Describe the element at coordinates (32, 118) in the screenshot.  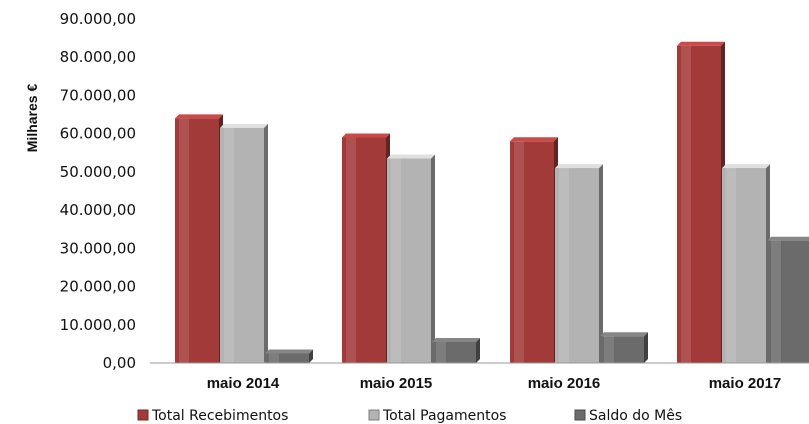
I see `y-axis-label: Milhares €` at that location.